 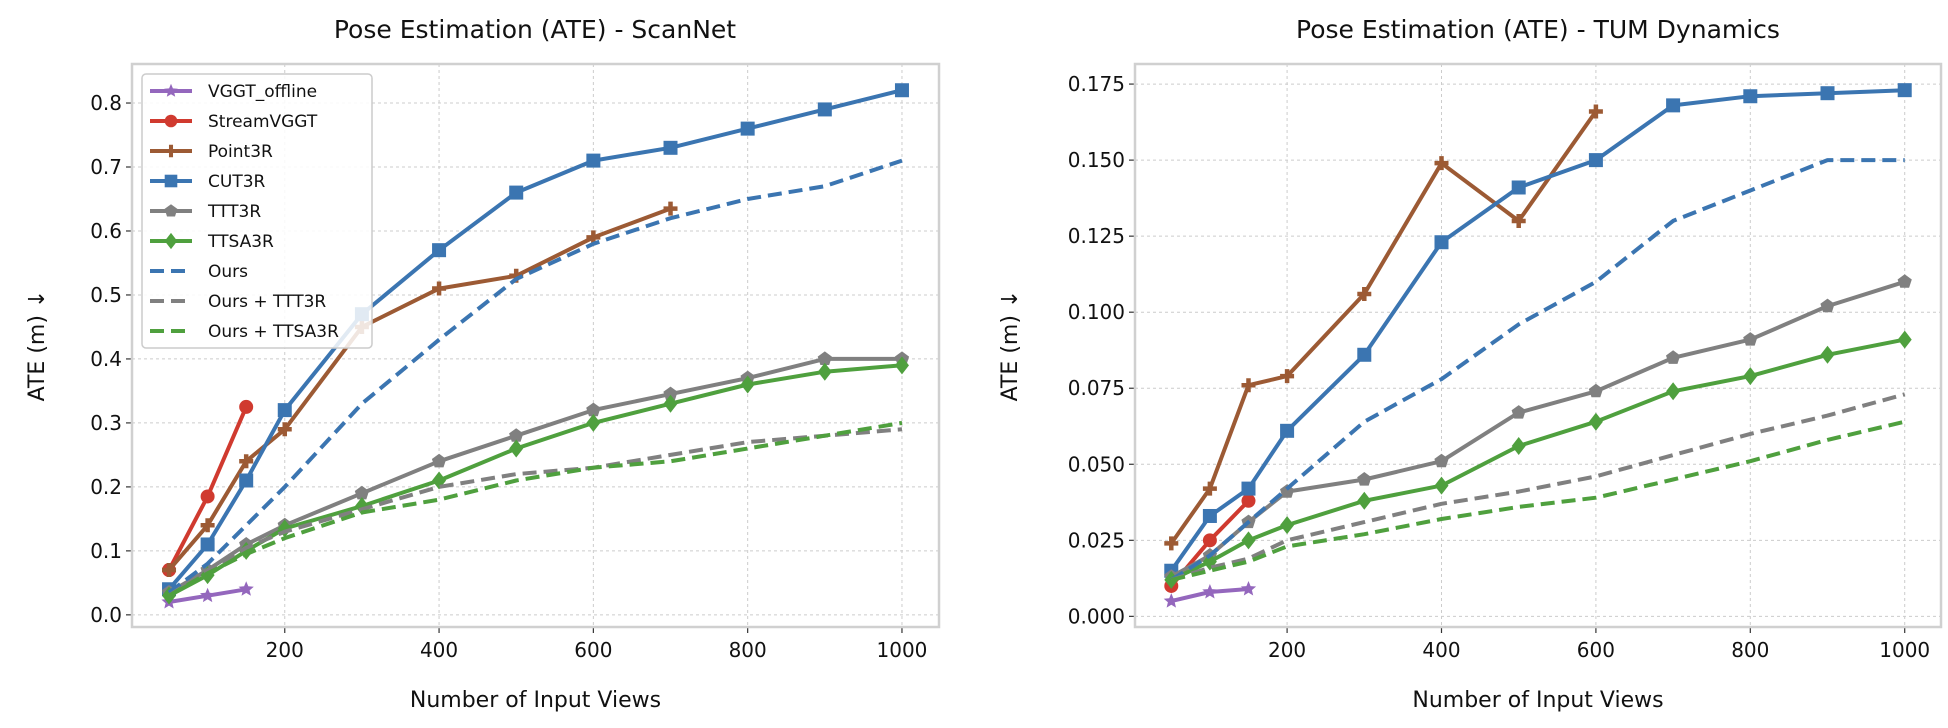 I want to click on series-ours-ttt3r, so click(x=535, y=512).